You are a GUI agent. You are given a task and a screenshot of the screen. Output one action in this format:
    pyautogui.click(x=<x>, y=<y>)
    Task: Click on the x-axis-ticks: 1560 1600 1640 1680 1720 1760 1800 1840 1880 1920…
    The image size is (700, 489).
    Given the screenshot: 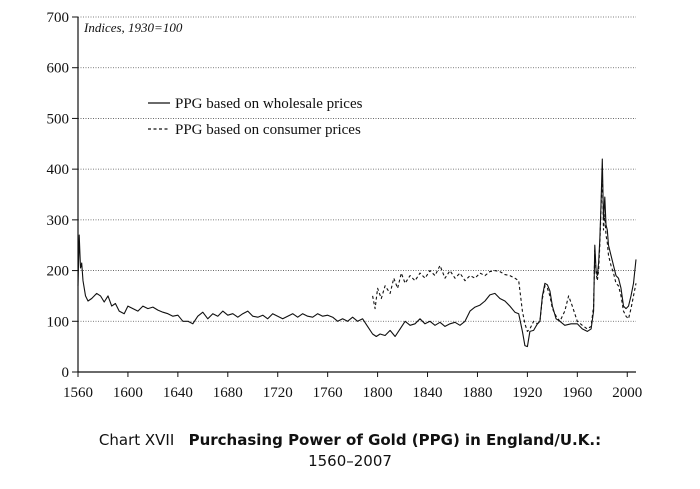 What is the action you would take?
    pyautogui.click(x=352, y=386)
    